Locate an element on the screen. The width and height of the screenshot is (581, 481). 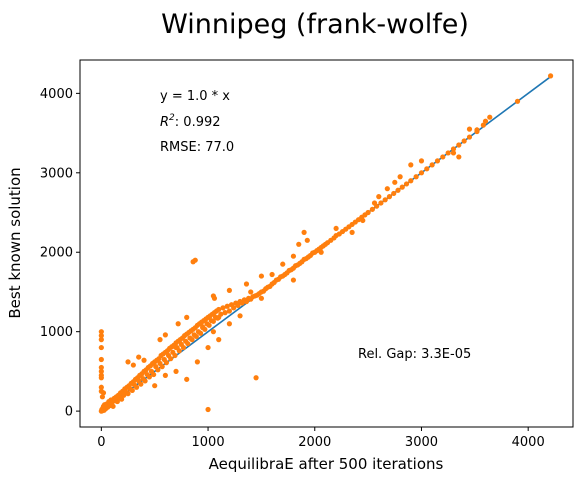
equation-annotation: y = 1.0 * x is located at coordinates (195, 96).